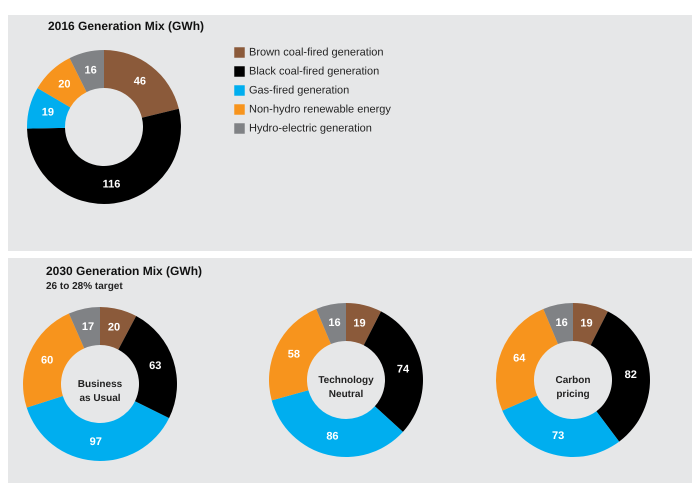 The image size is (692, 483). I want to click on legend-label: Gas-fired generation, so click(299, 90).